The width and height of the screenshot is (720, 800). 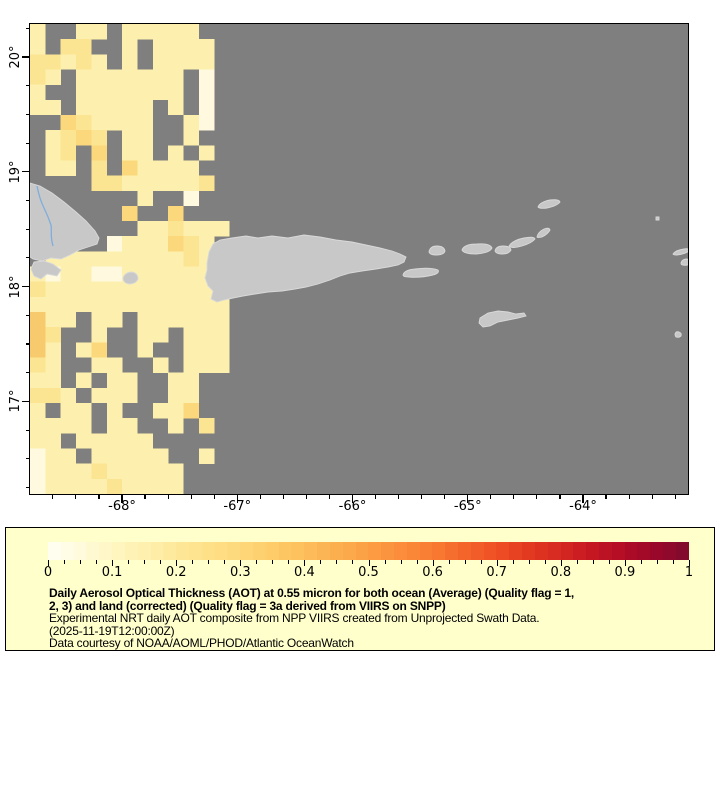 What do you see at coordinates (467, 506) in the screenshot?
I see `lon-label: -65°` at bounding box center [467, 506].